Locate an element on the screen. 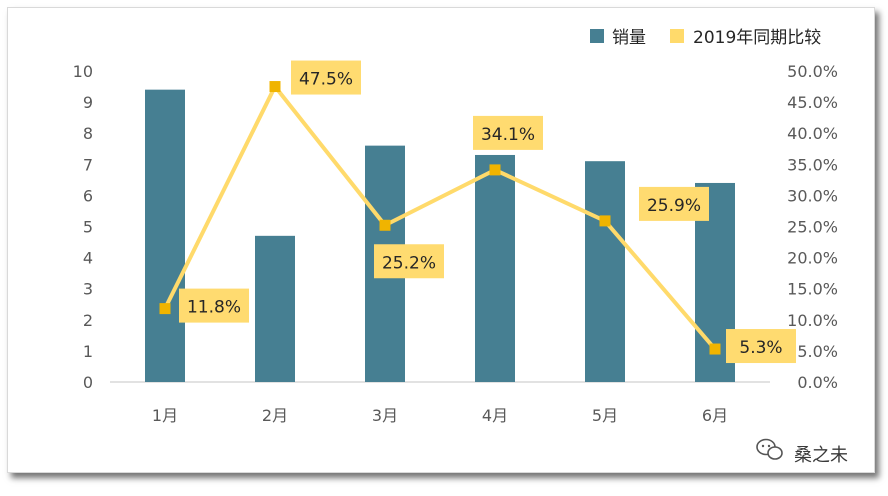 The height and width of the screenshot is (496, 888). y-left-tick-label: 0 is located at coordinates (88, 382).